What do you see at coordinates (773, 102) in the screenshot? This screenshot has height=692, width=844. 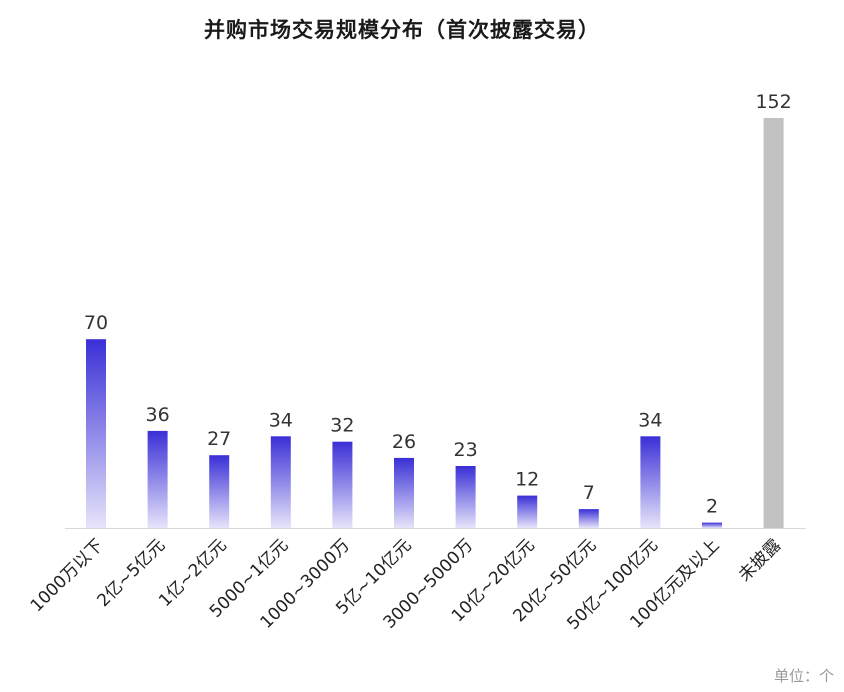 I see `value-label-11: 152` at bounding box center [773, 102].